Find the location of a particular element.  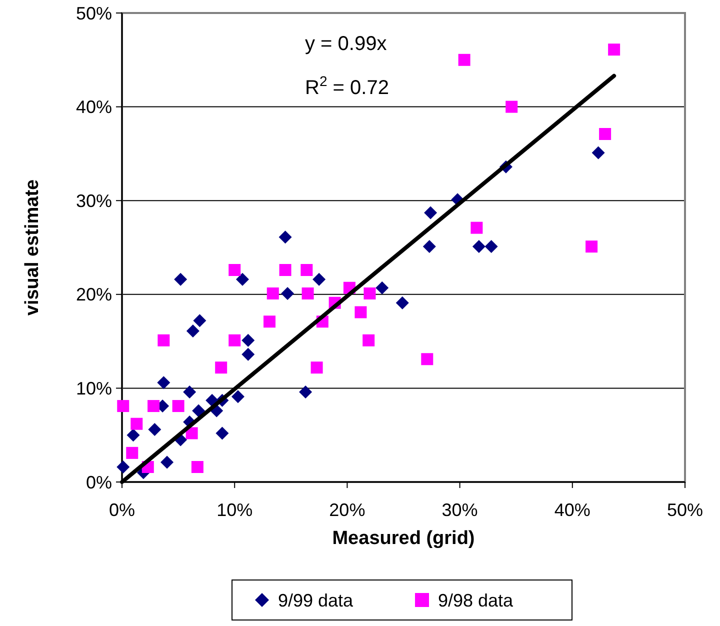

x-axis-title: Measured (grid) is located at coordinates (403, 538).